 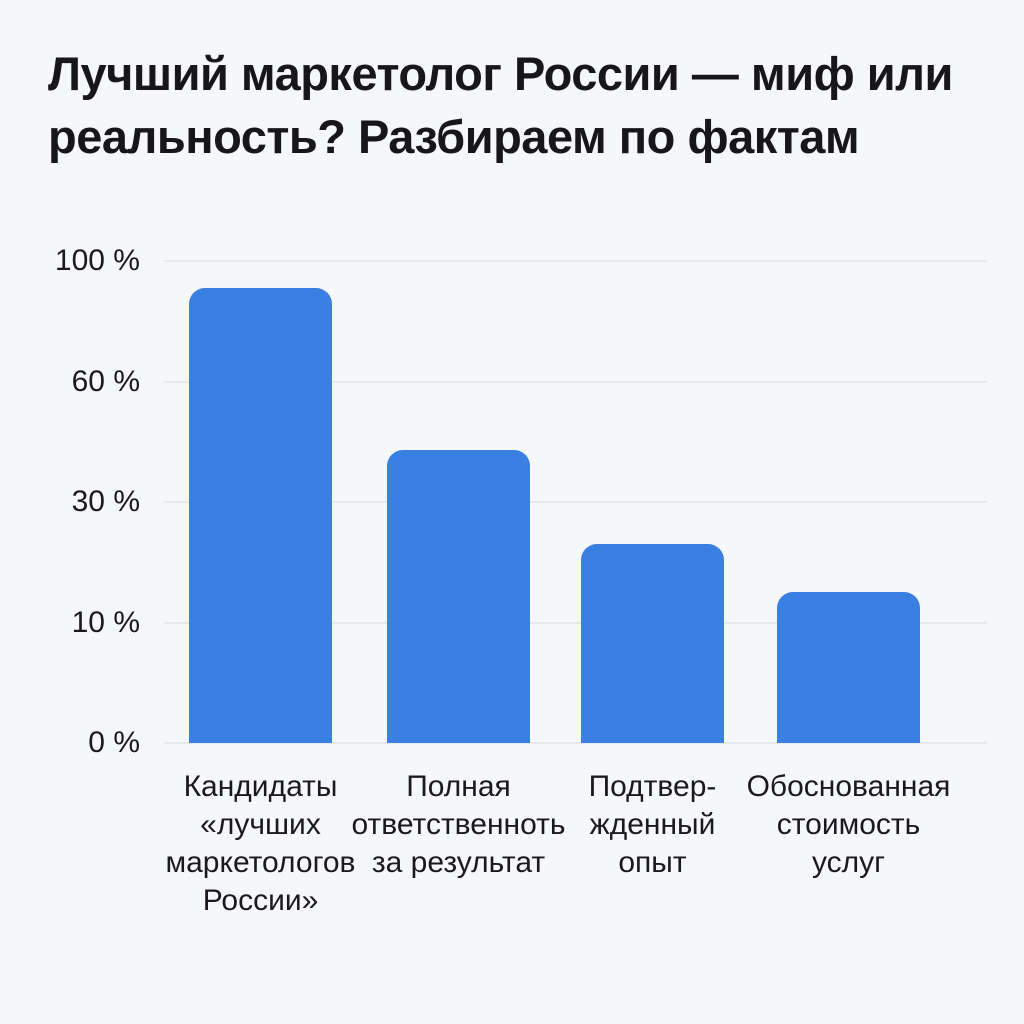 I want to click on y-tick-label-60: 60 %, so click(x=105, y=381).